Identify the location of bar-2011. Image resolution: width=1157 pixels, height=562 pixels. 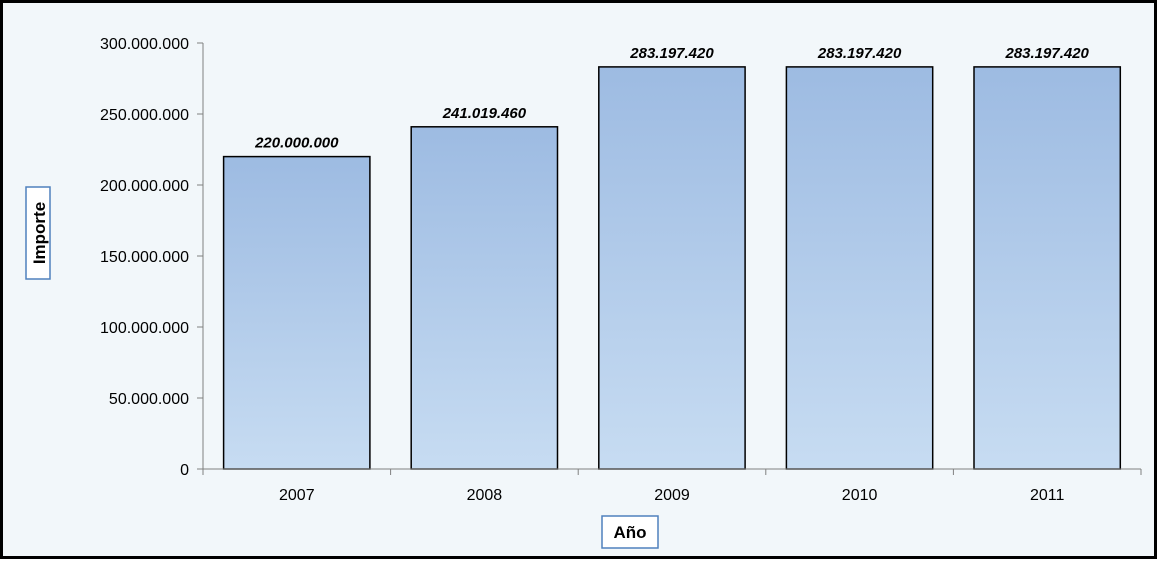
(1047, 268).